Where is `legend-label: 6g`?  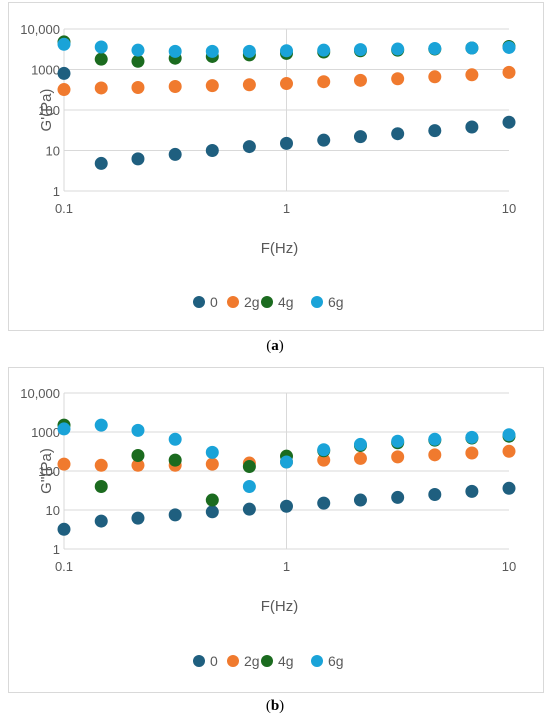 legend-label: 6g is located at coordinates (336, 661).